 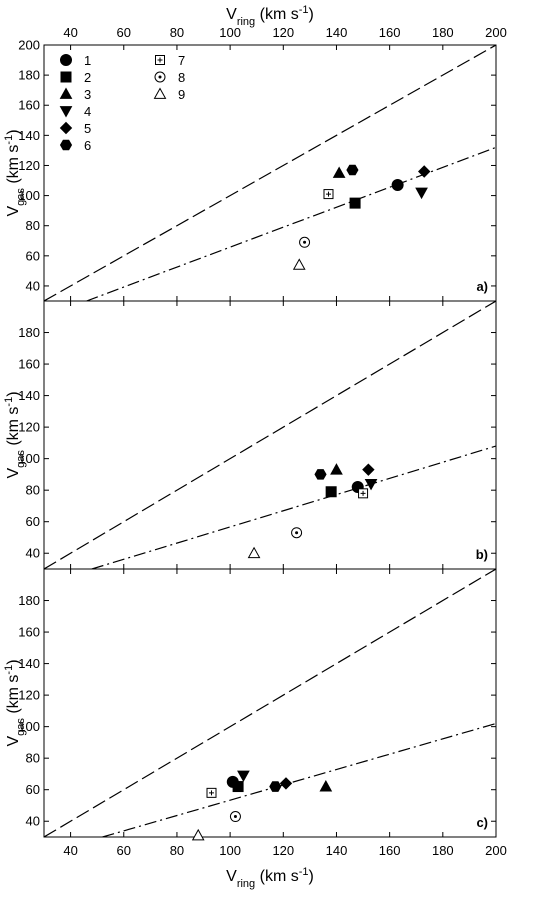 I want to click on panel-label: b), so click(x=482, y=554).